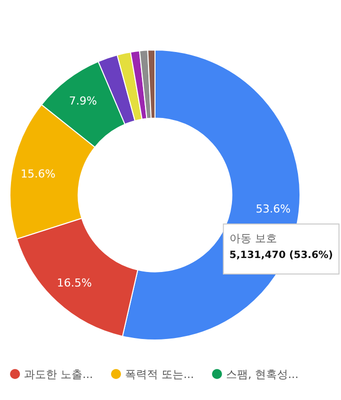  Describe the element at coordinates (38, 173) in the screenshot. I see `data-label: 15.6%` at that location.